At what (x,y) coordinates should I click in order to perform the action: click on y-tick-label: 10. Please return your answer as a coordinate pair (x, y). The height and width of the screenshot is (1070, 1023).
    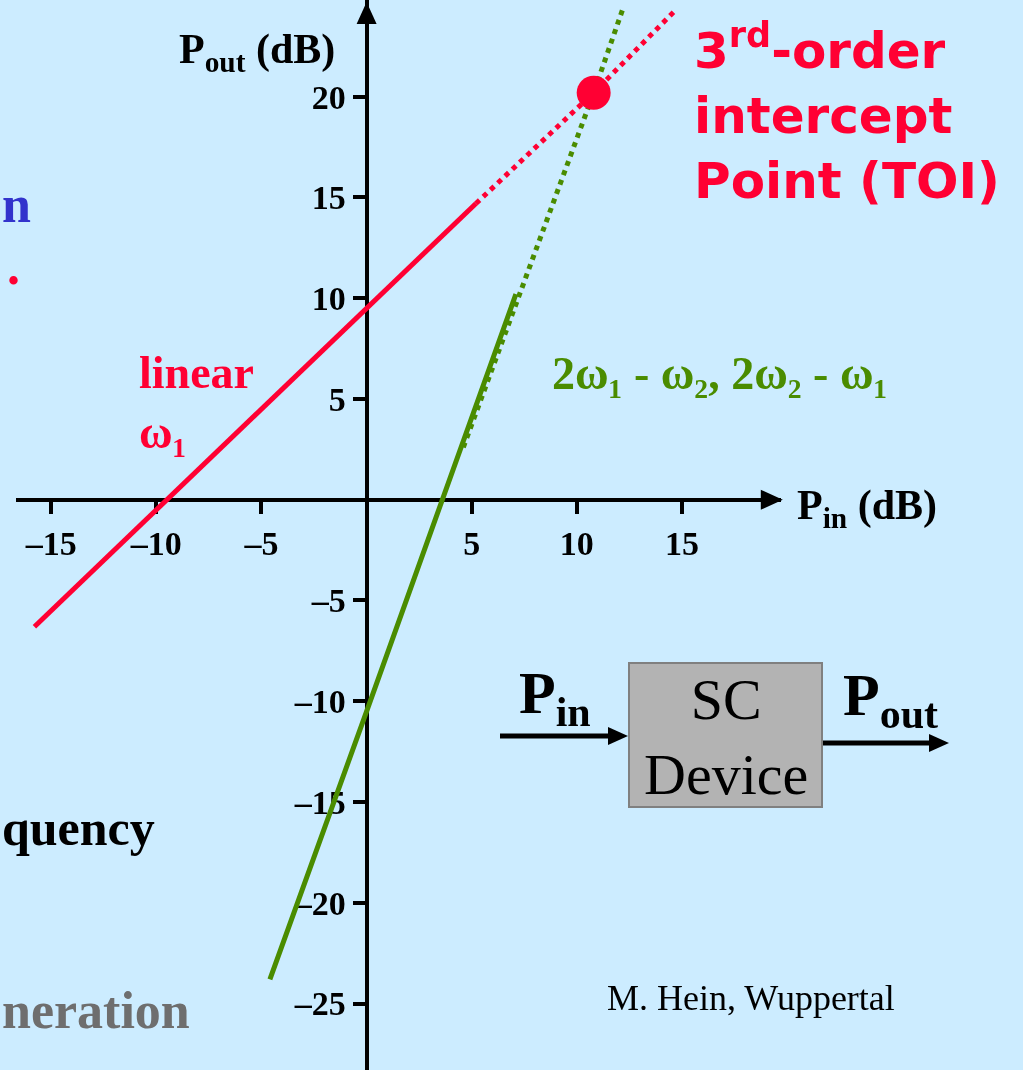
    Looking at the image, I should click on (328, 299).